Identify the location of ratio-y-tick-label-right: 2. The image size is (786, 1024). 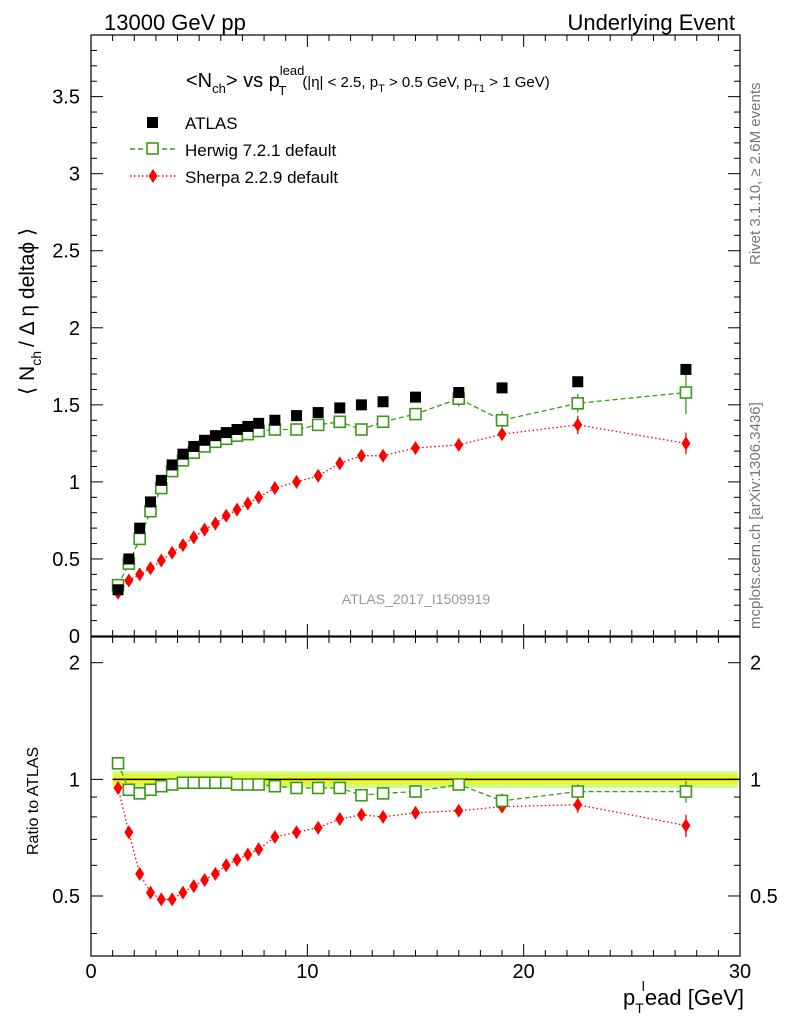
(755, 664).